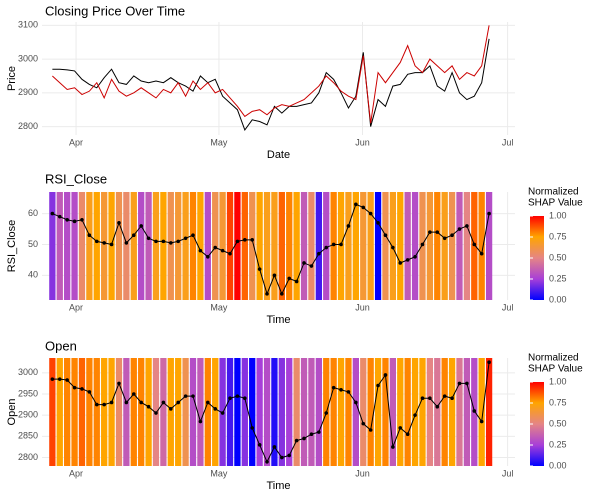 Image resolution: width=600 pixels, height=500 pixels. Describe the element at coordinates (558, 236) in the screenshot. I see `colorbar-label: 0.75` at that location.